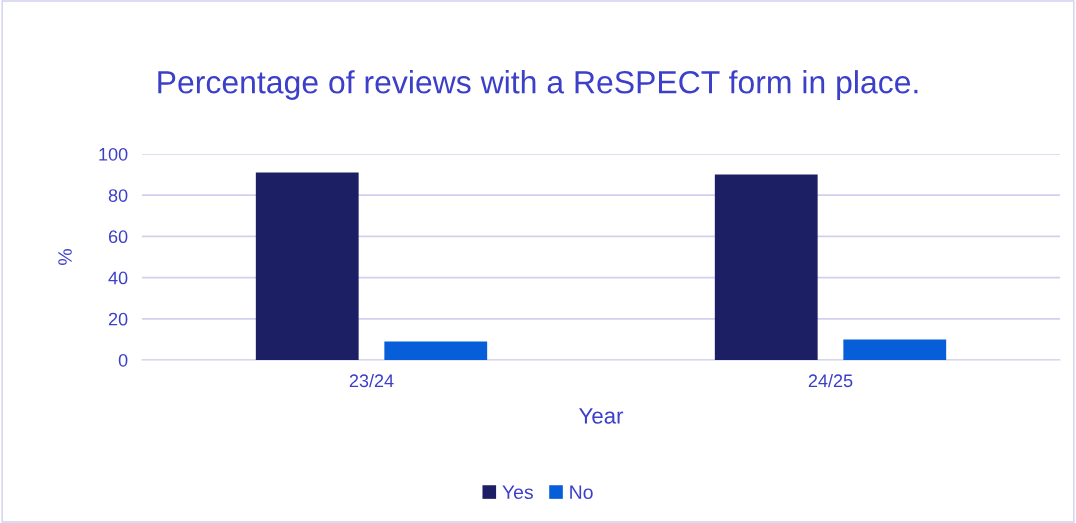 The width and height of the screenshot is (1076, 523). Describe the element at coordinates (123, 360) in the screenshot. I see `y-tick-label: 0` at that location.